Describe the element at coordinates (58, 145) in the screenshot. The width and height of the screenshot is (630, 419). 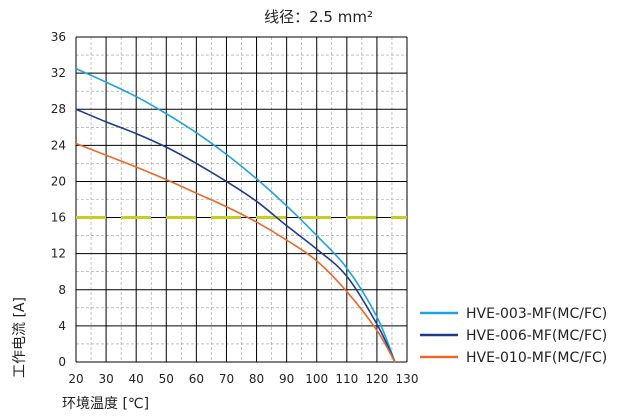
I see `y-tick-label: 24` at that location.